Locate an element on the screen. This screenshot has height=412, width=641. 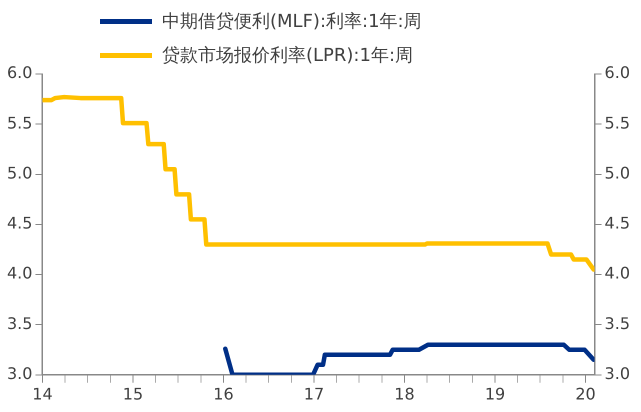
y2-tick-label: 3.0 is located at coordinates (617, 373).